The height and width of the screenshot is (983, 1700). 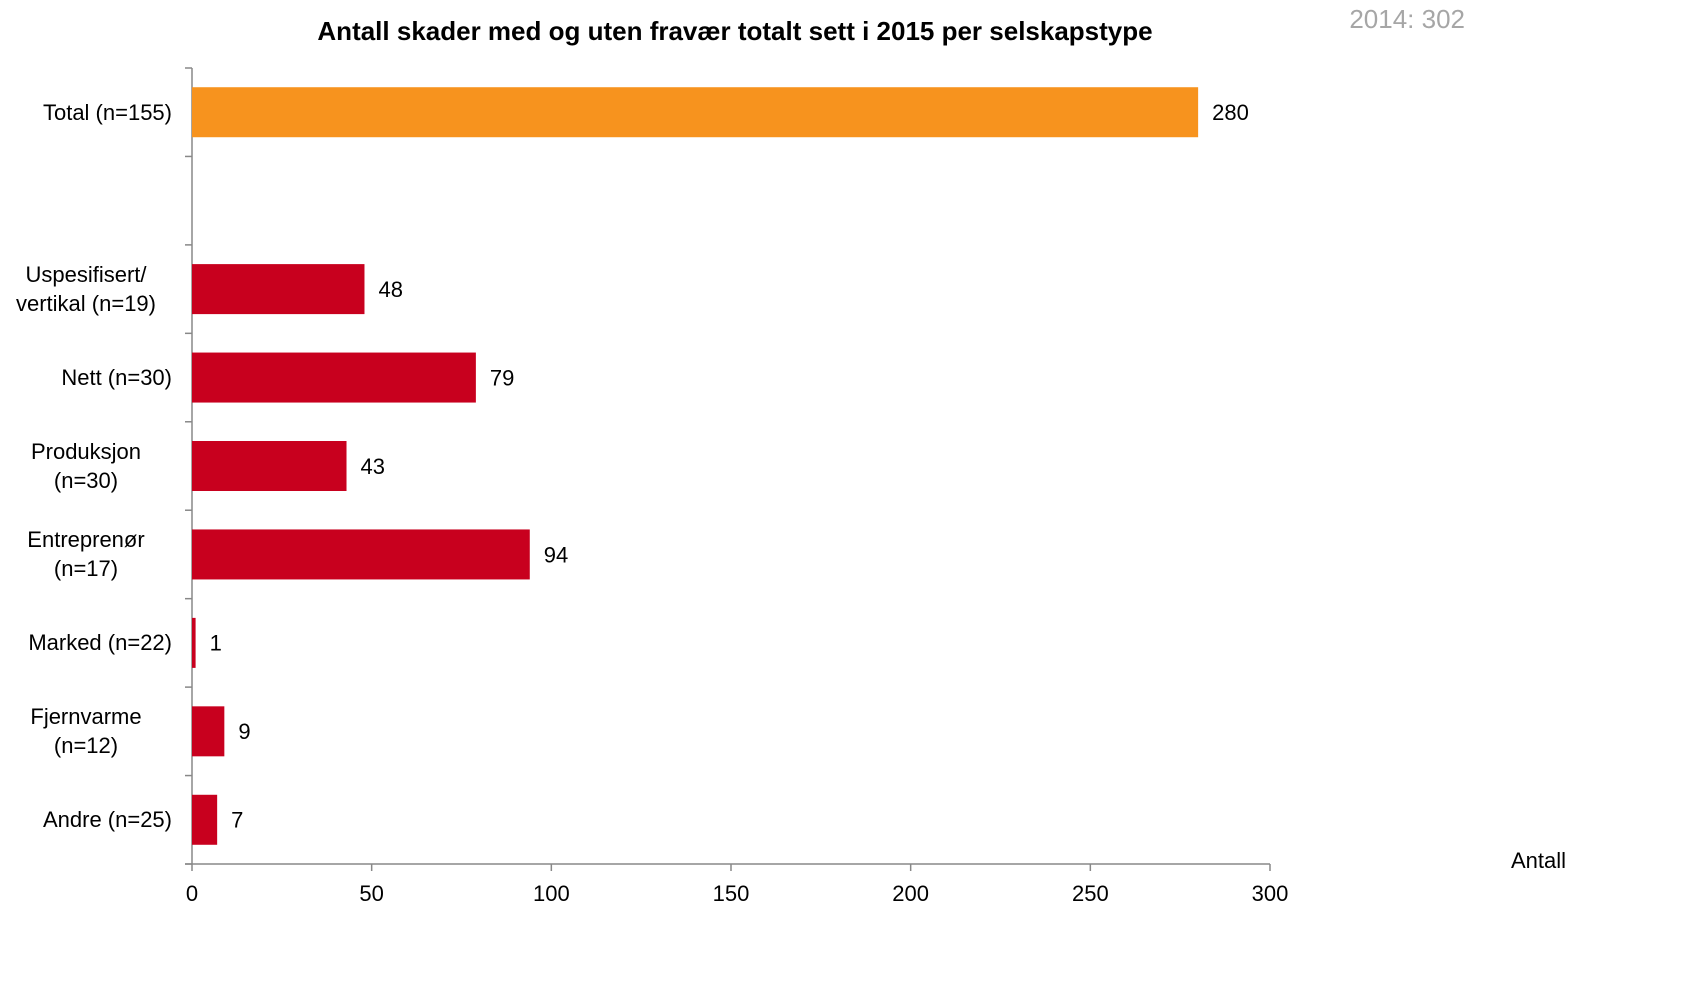 I want to click on y-tick-label: Fjernvarme (n=12), so click(x=86, y=731).